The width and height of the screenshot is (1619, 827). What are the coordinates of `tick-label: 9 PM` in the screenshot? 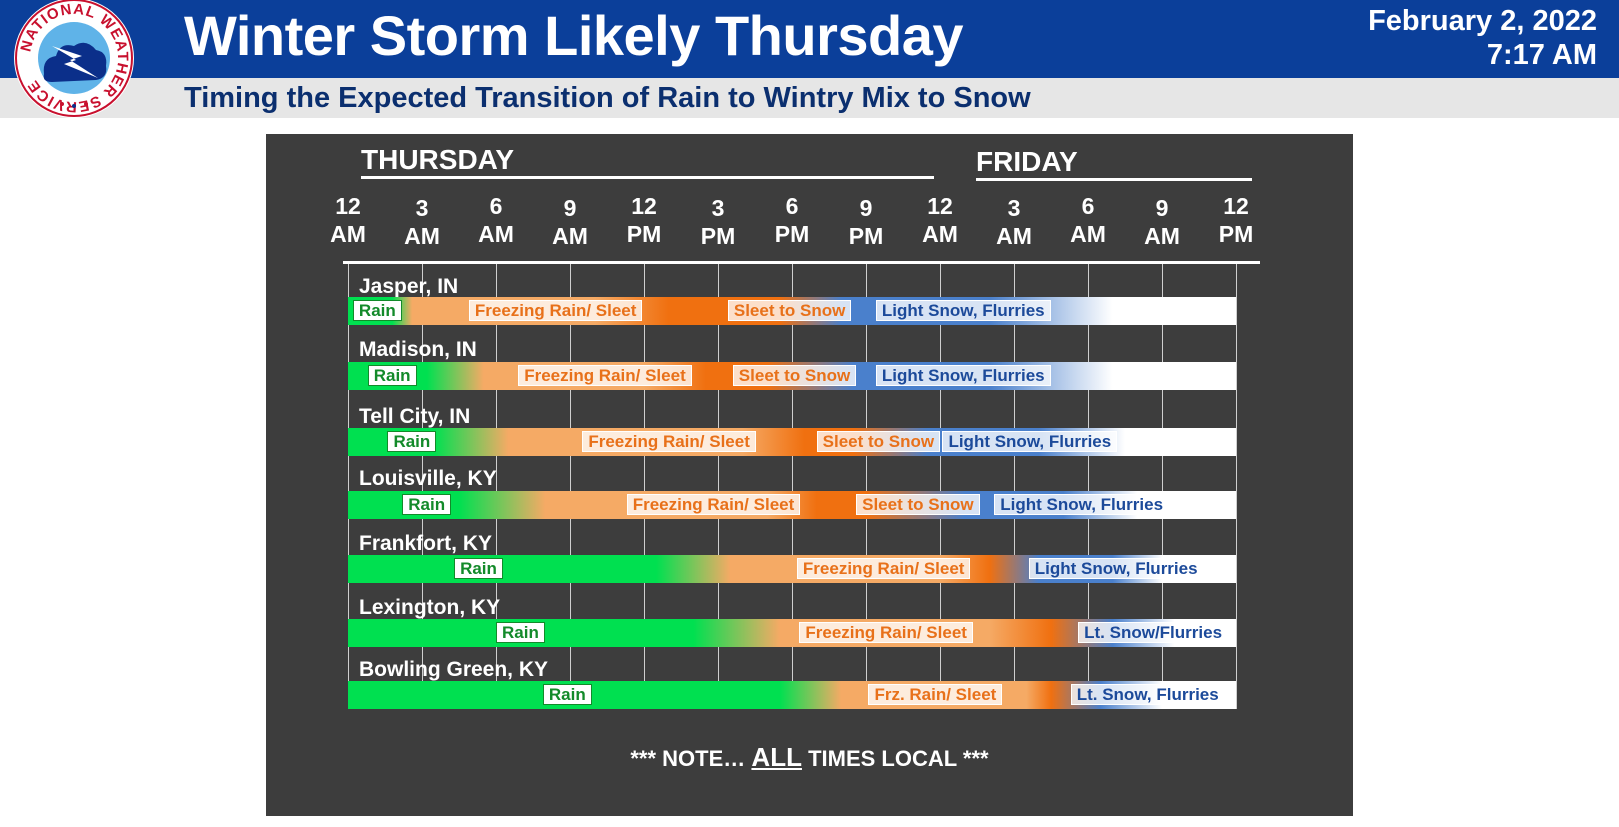 It's located at (866, 222).